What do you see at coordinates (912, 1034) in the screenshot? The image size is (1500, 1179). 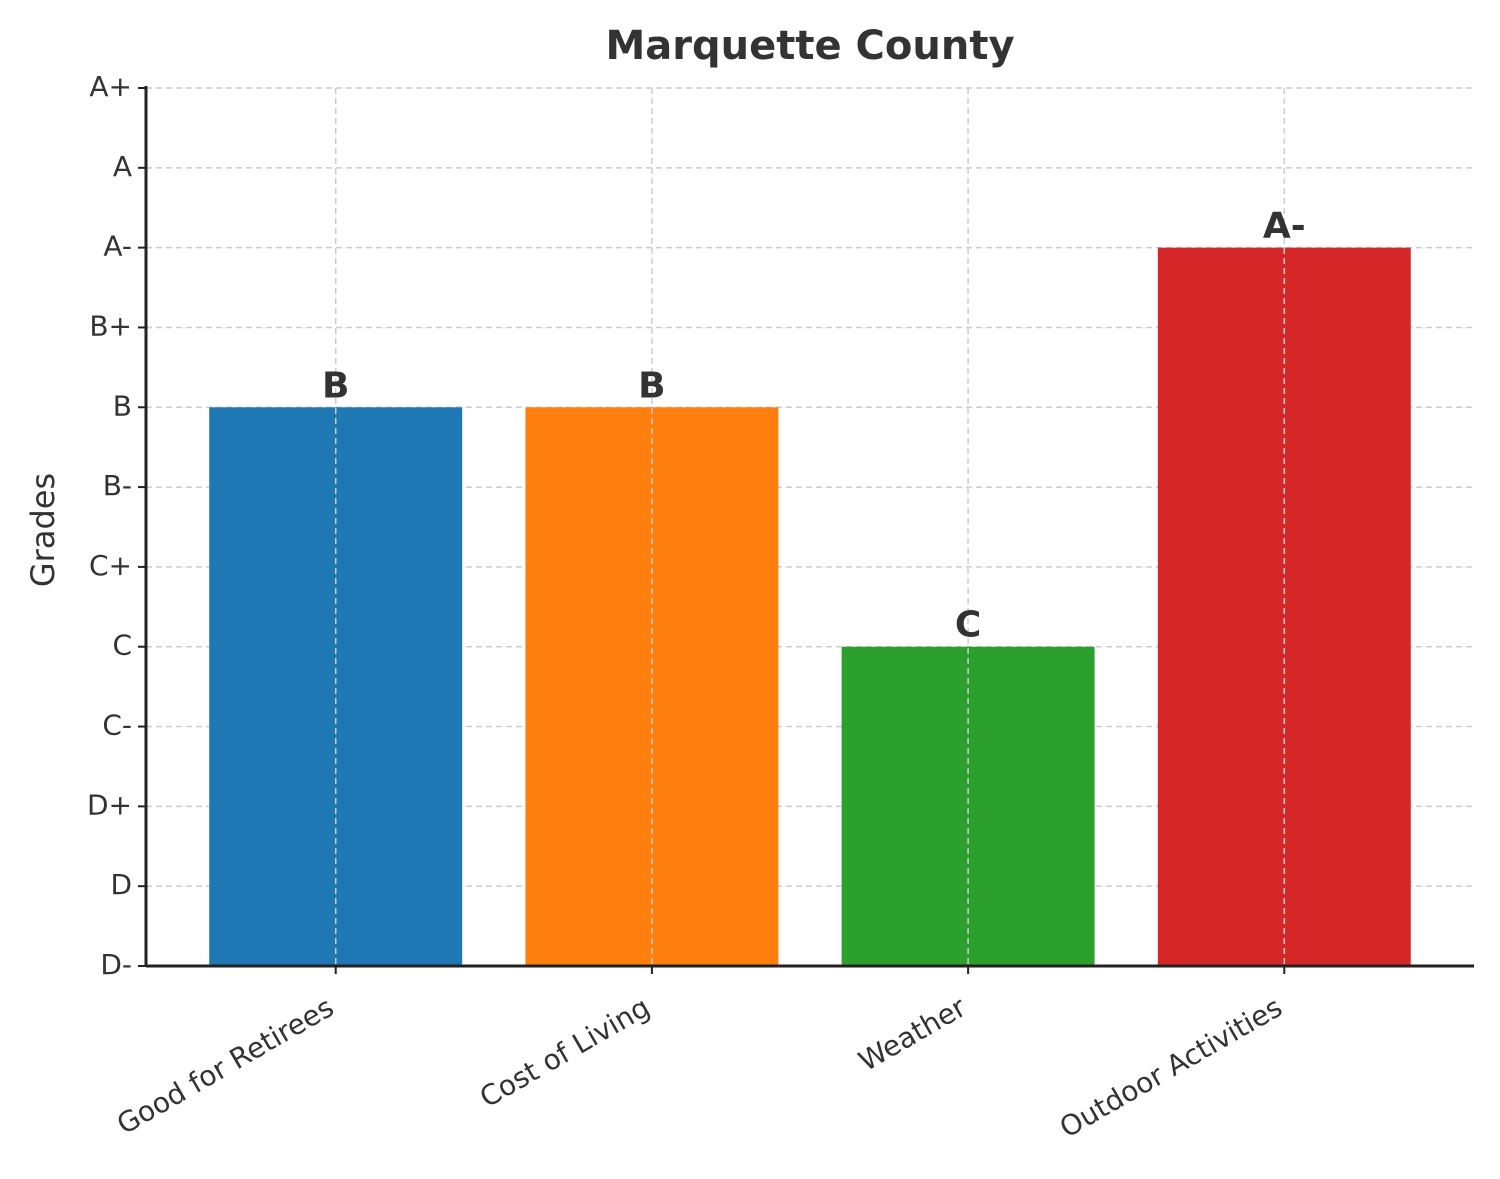 I see `x-tick-label: Weather` at bounding box center [912, 1034].